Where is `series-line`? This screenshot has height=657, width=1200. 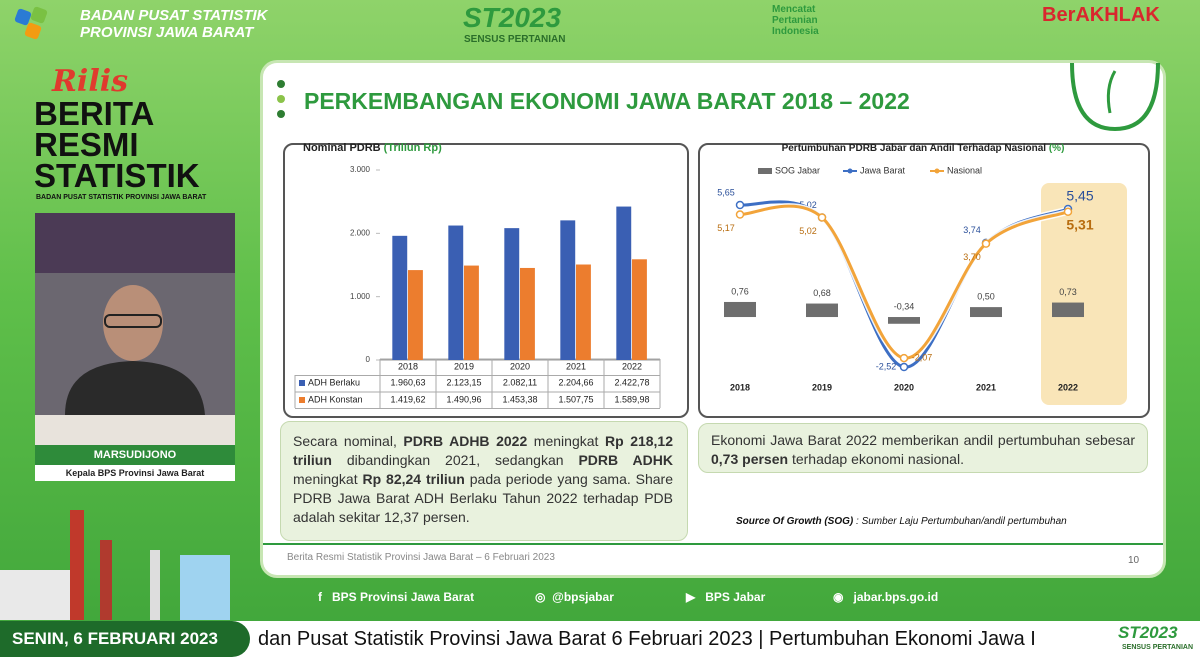 series-line is located at coordinates (904, 282).